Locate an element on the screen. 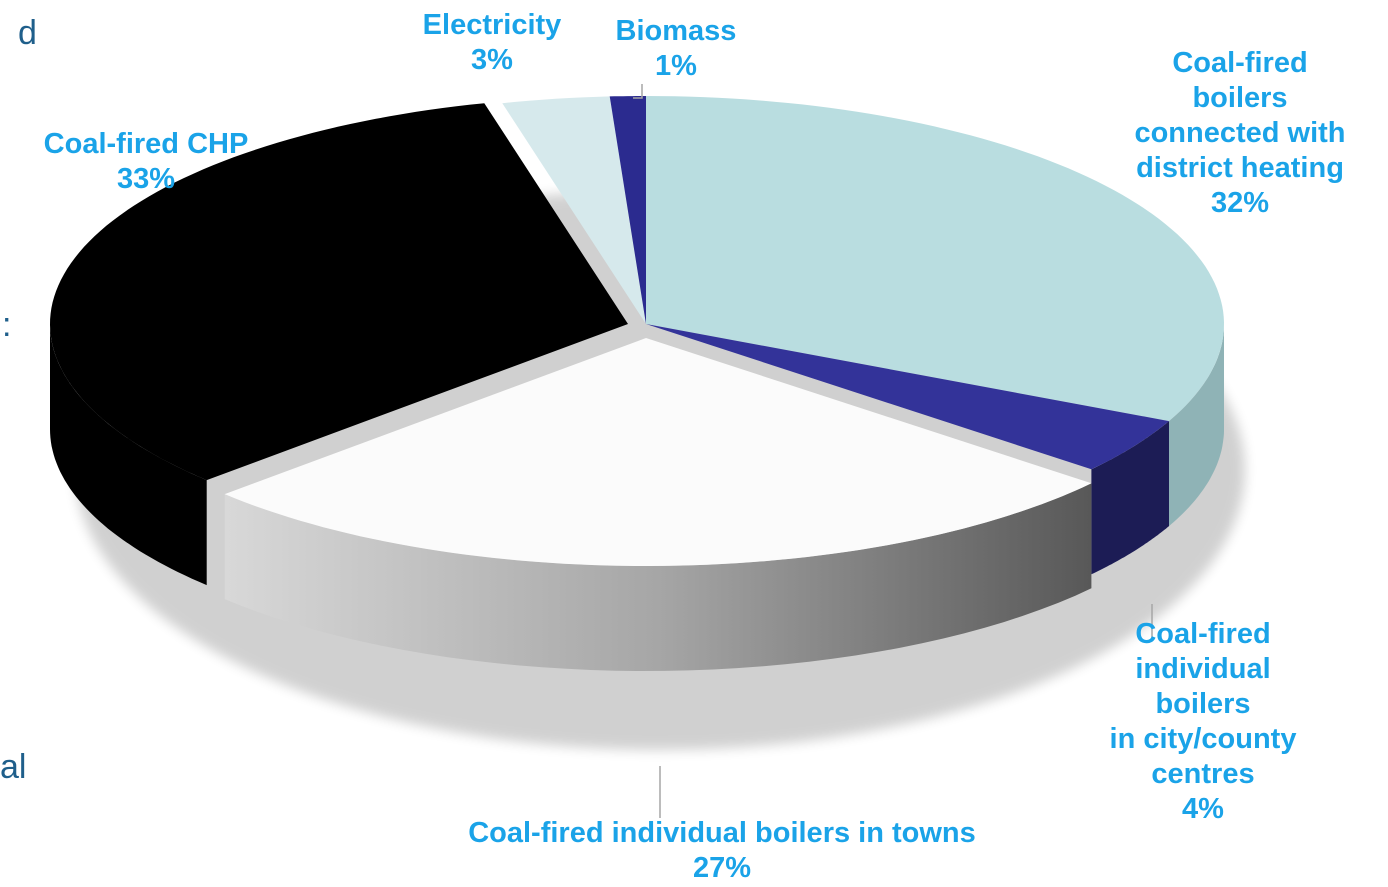 This screenshot has height=887, width=1388. slice-label-line: Coal-fired CHP is located at coordinates (146, 144).